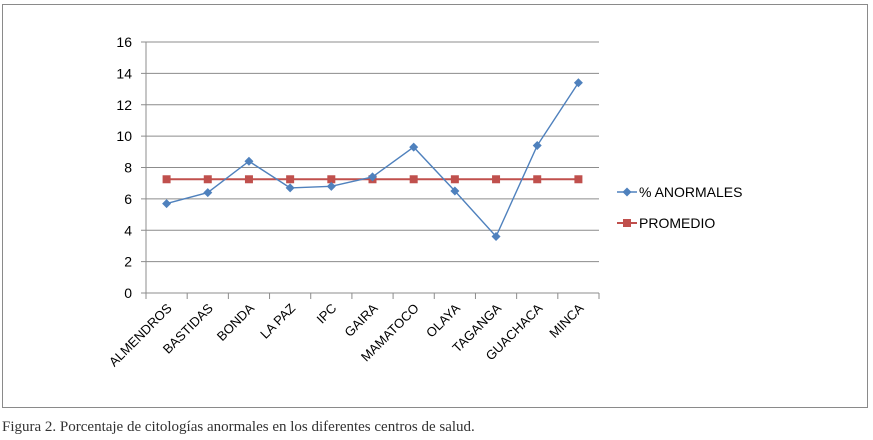 This screenshot has height=440, width=873. What do you see at coordinates (677, 223) in the screenshot?
I see `legend-label: PROMEDIO` at bounding box center [677, 223].